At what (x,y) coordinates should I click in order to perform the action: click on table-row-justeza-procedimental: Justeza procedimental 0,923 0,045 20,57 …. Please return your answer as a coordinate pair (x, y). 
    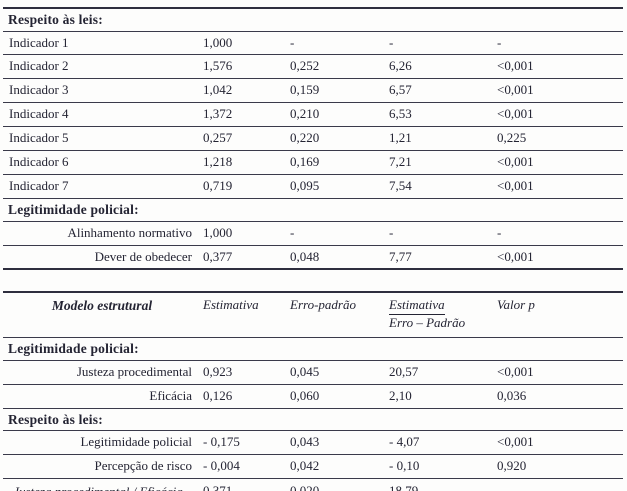
    Looking at the image, I should click on (313, 372).